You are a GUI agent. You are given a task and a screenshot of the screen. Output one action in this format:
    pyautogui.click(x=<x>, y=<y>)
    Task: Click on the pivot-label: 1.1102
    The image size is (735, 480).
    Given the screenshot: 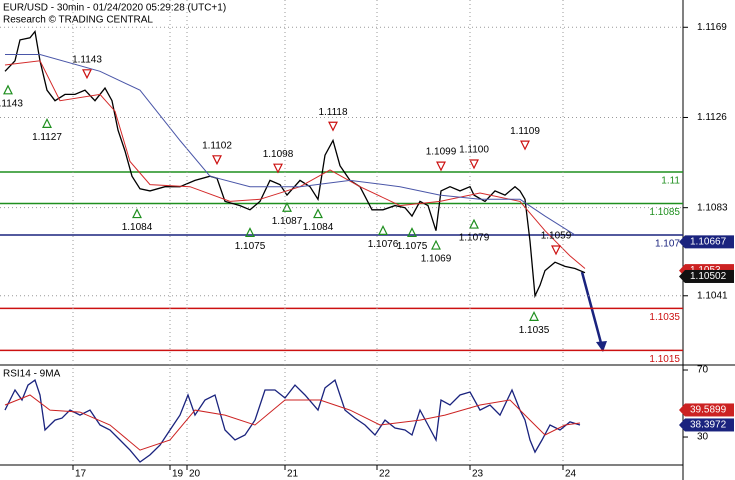 What is the action you would take?
    pyautogui.click(x=217, y=145)
    